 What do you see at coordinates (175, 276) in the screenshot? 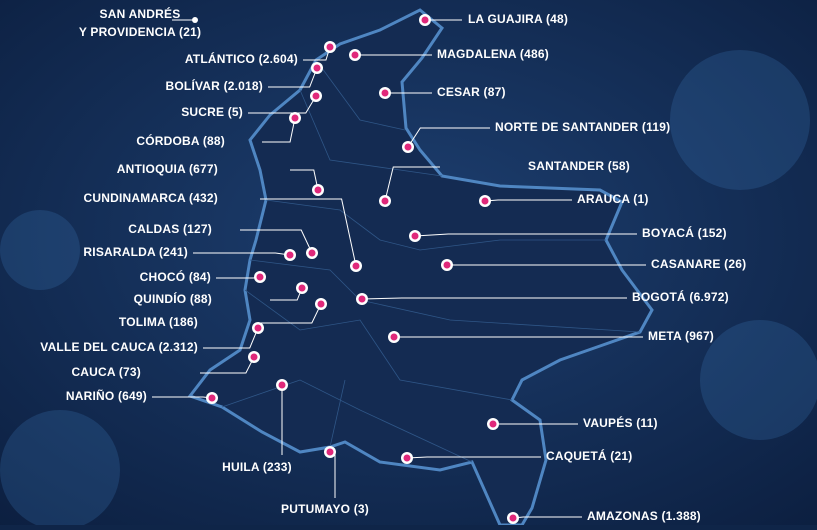
I see `department-label: CHOCÓ (84)` at bounding box center [175, 276].